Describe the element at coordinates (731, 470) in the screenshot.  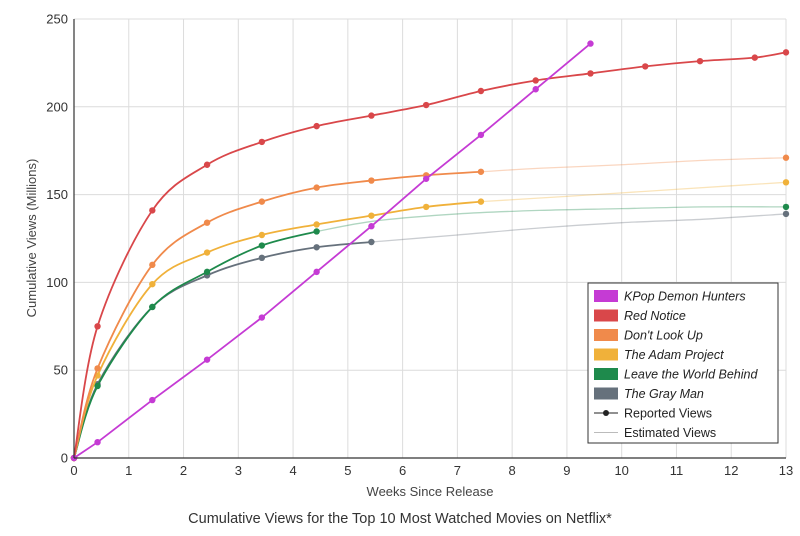
I see `x-tick-label: 12` at that location.